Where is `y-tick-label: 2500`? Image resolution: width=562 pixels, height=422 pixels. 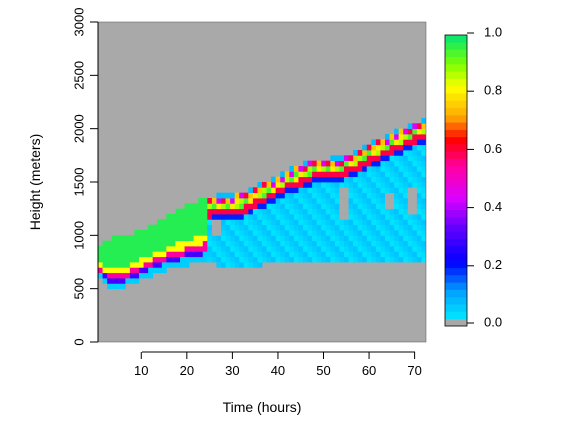
y-tick-label: 2500 is located at coordinates (78, 75).